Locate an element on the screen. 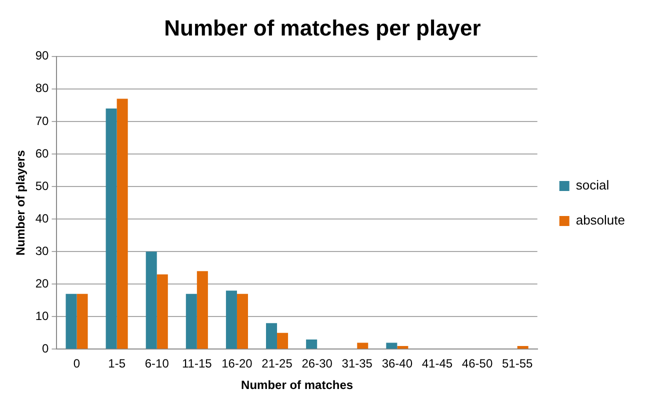 Image resolution: width=665 pixels, height=407 pixels. x-tick-label: 11-15 is located at coordinates (197, 363).